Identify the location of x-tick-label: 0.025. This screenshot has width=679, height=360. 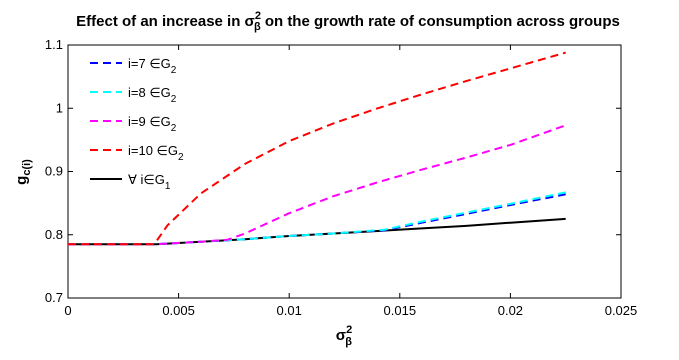
(621, 310).